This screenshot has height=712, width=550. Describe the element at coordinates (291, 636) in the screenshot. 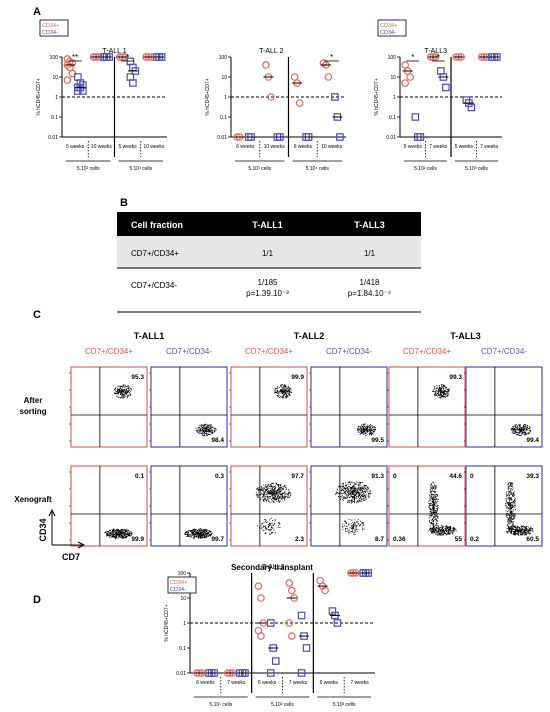

I see `data-point-circle` at that location.